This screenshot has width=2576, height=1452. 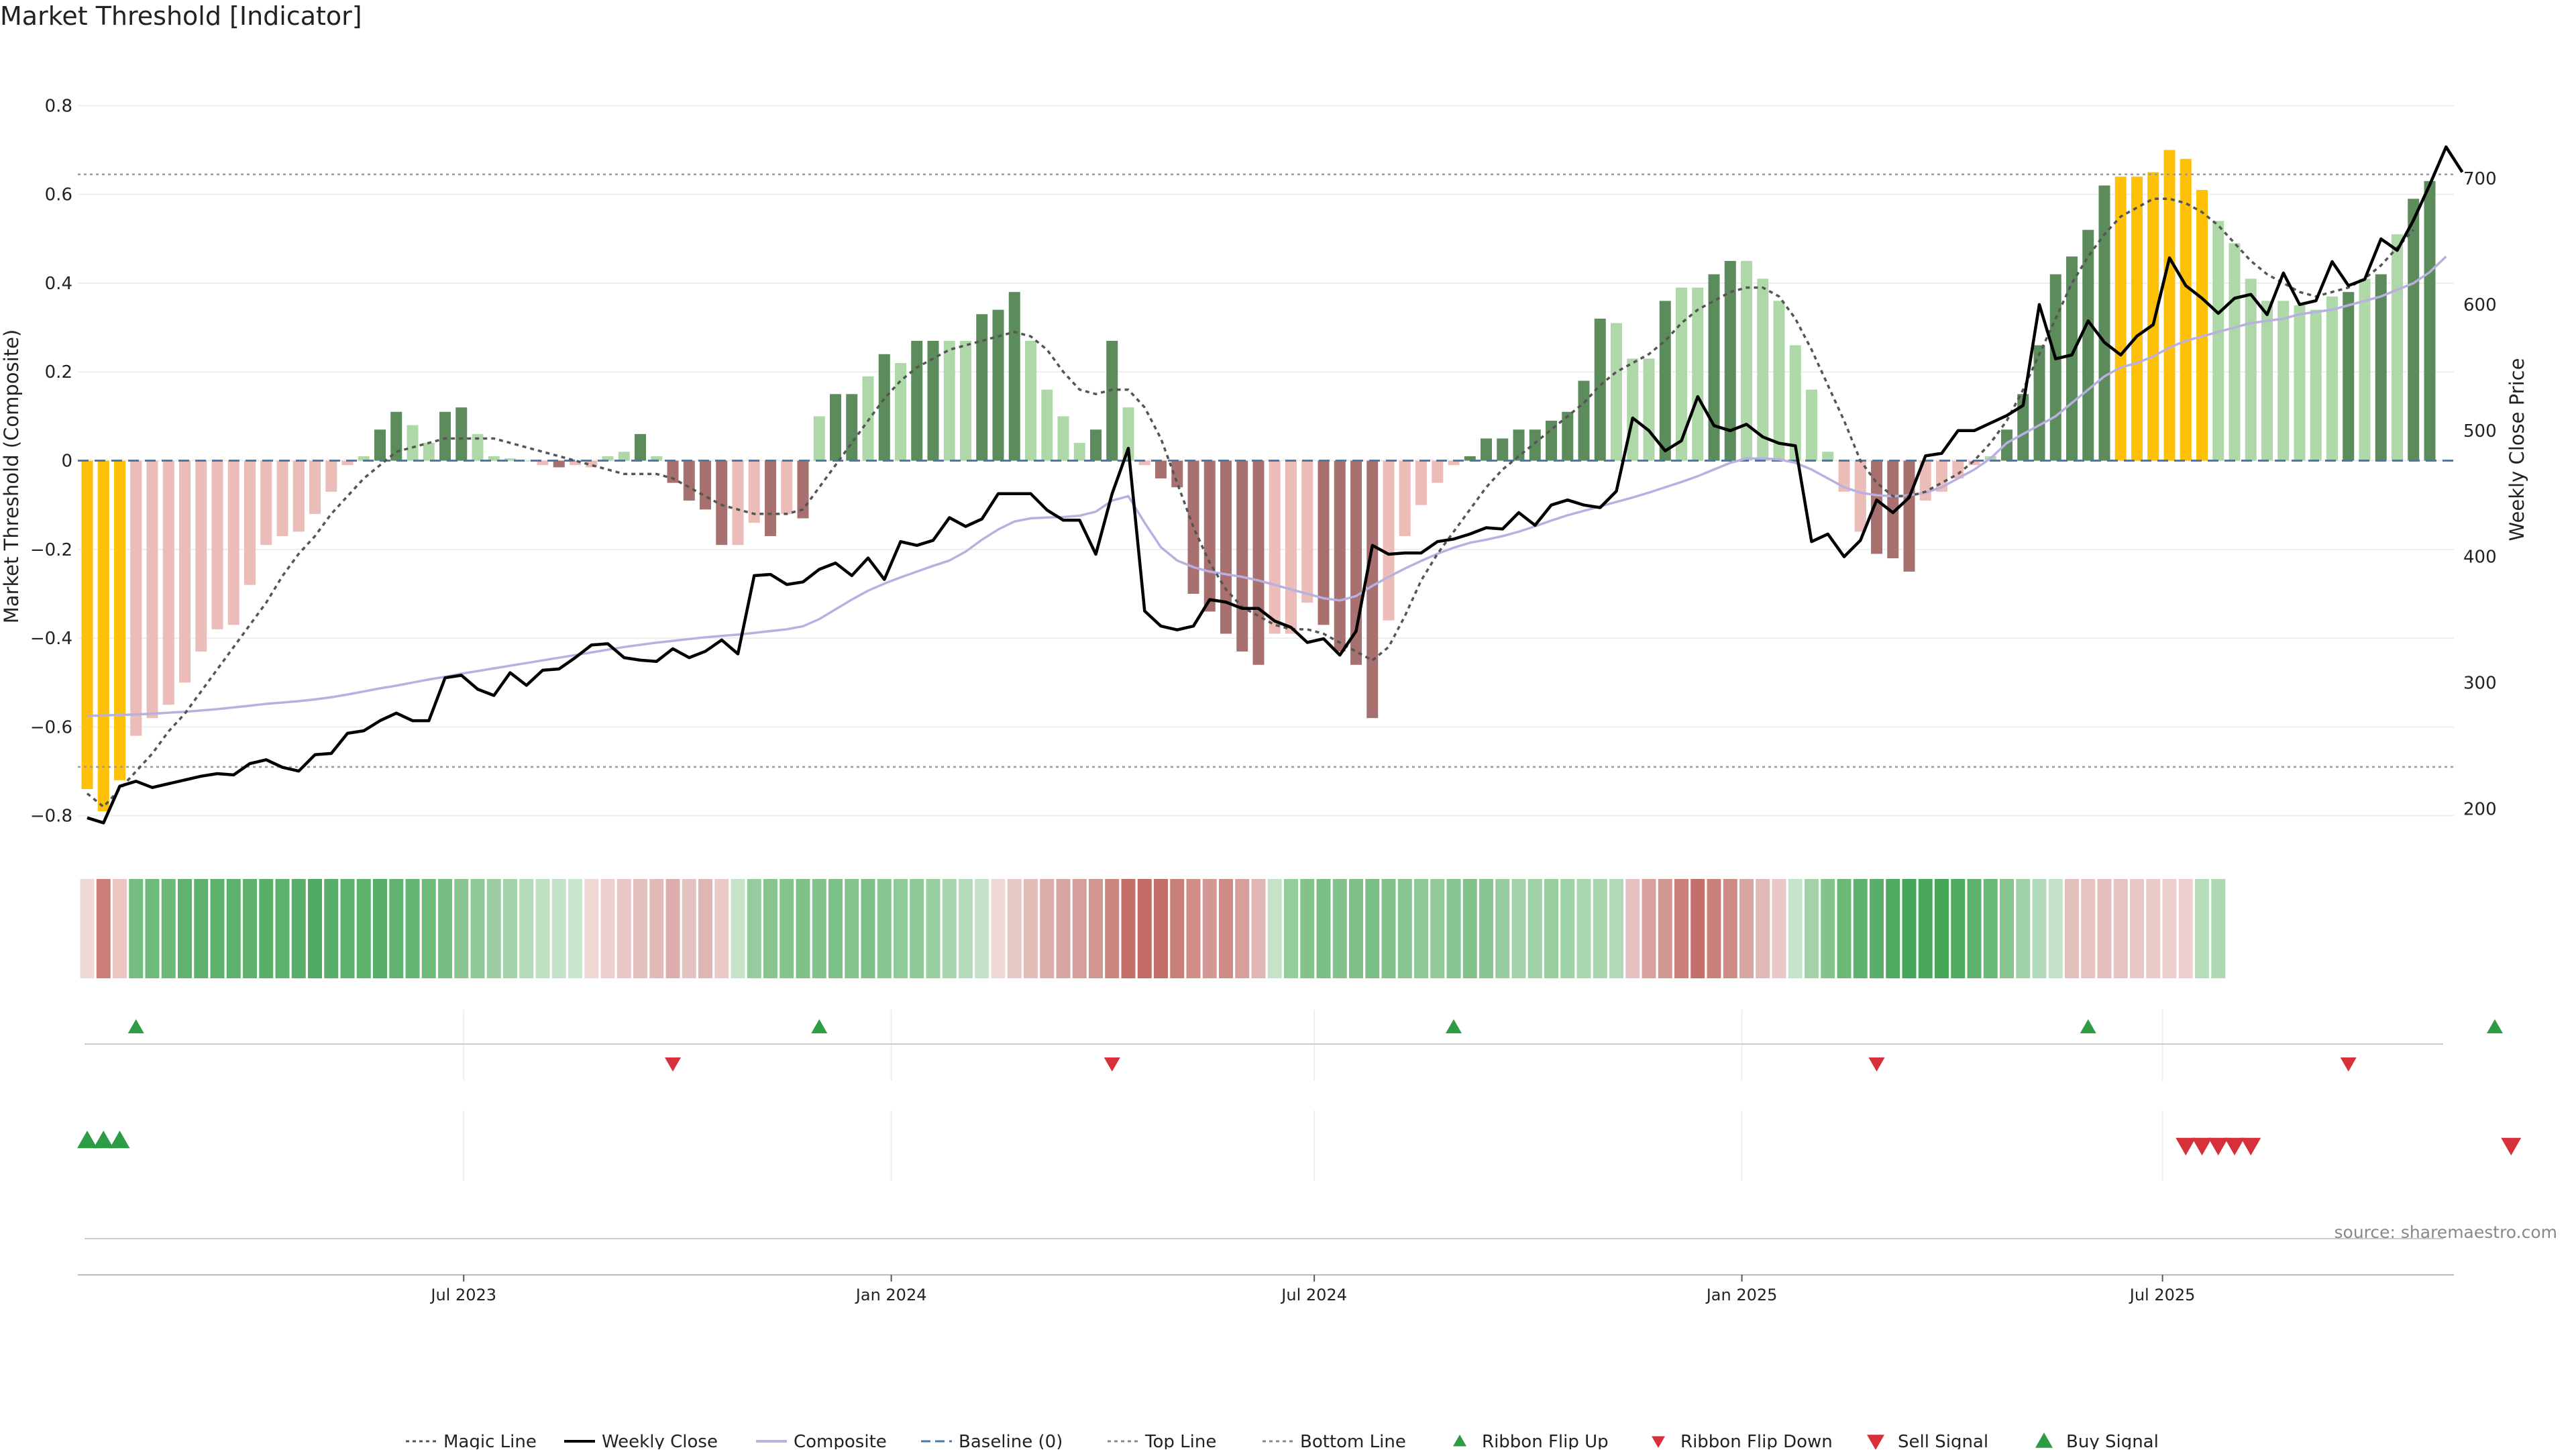 What do you see at coordinates (87, 1140) in the screenshot?
I see `buy-signal-marker` at bounding box center [87, 1140].